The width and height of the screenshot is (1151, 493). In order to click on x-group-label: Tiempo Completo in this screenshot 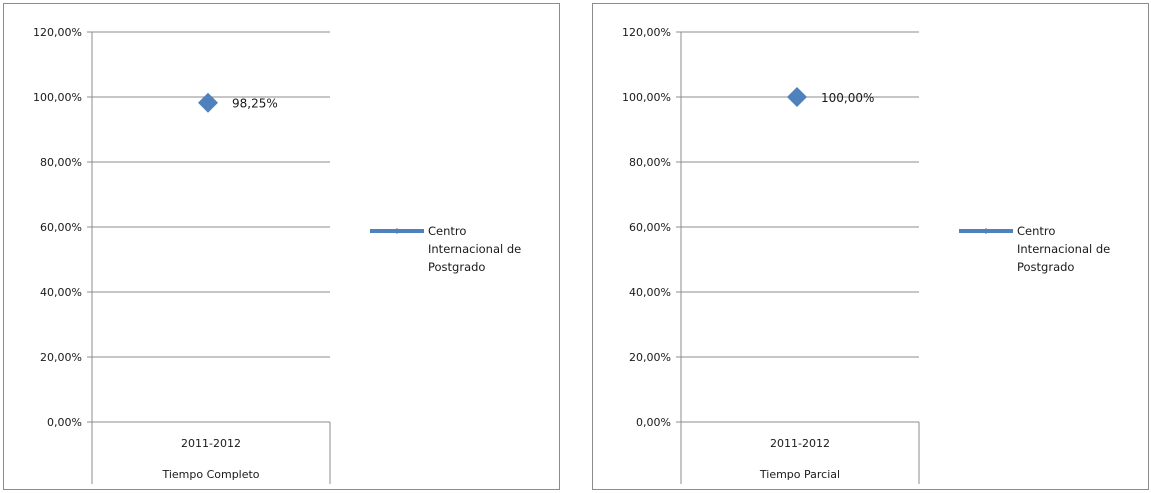, I will do `click(210, 474)`.